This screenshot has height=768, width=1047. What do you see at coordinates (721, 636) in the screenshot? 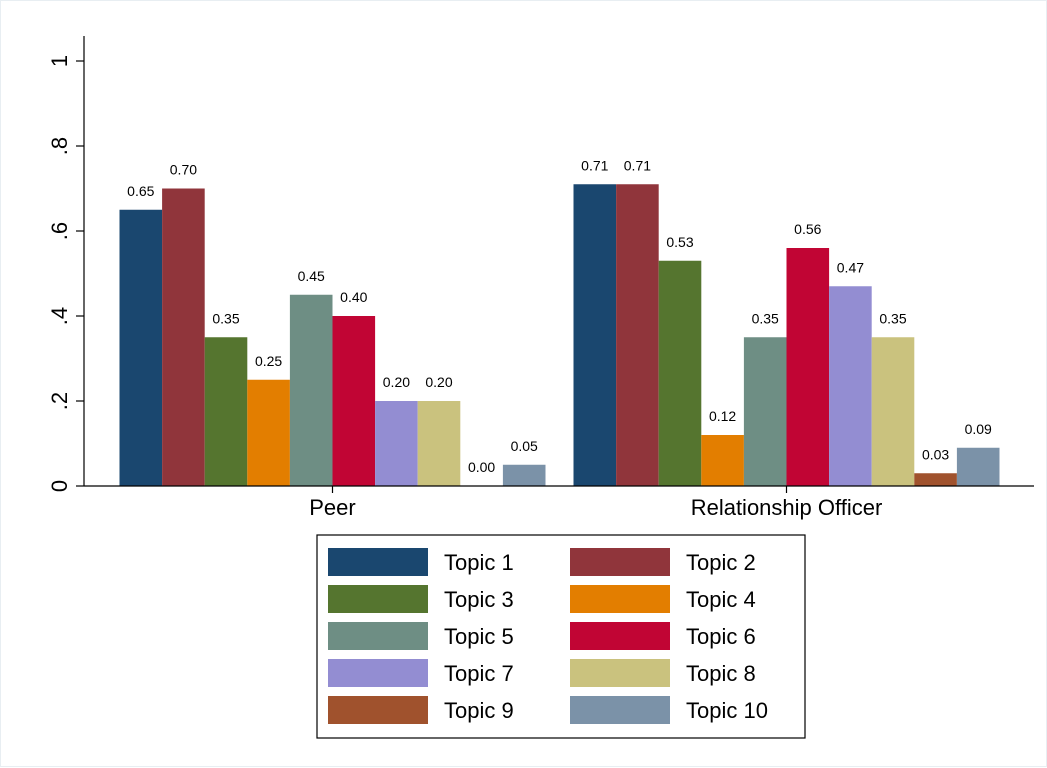
I see `legend-label: Topic 6` at bounding box center [721, 636].